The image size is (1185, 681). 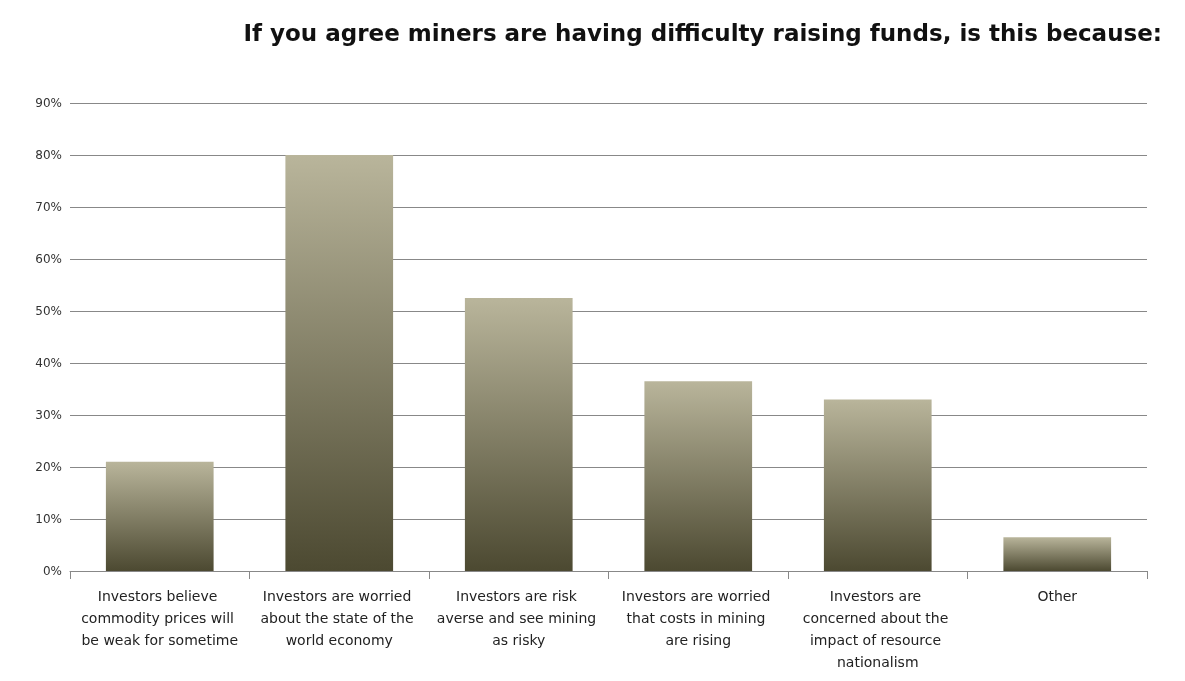 What do you see at coordinates (1057, 596) in the screenshot?
I see `x-tick-label: Other` at bounding box center [1057, 596].